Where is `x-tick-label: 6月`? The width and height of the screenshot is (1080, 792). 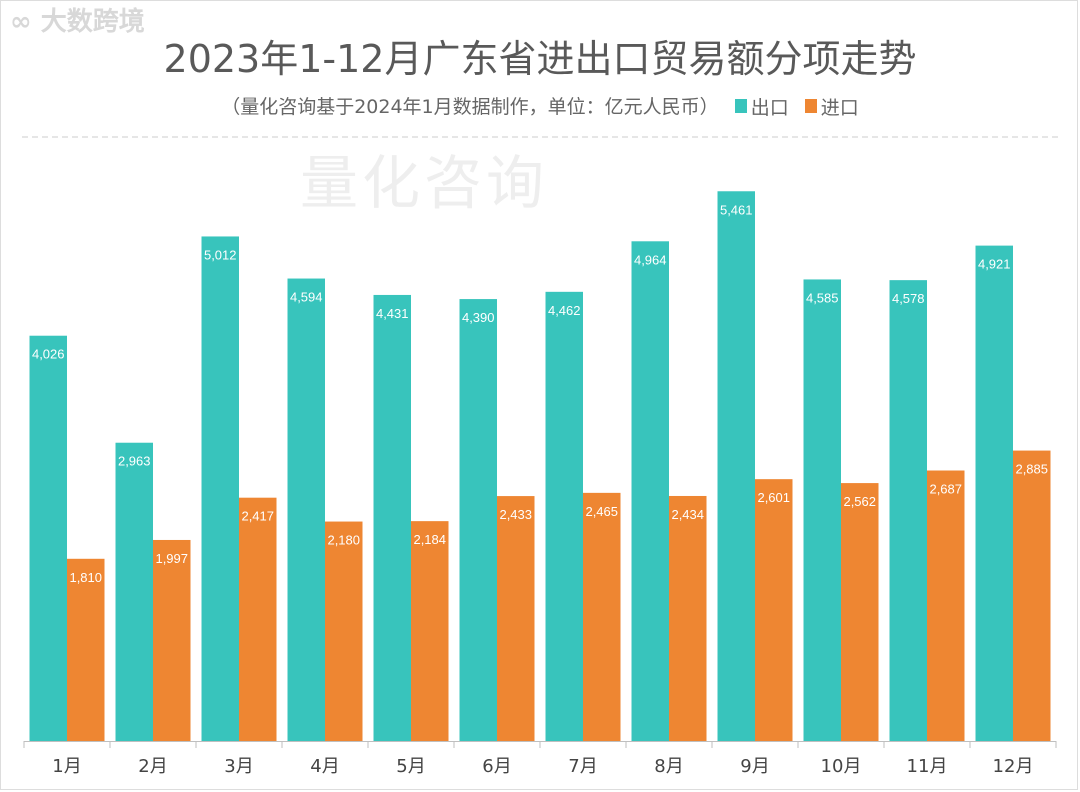 x-tick-label: 6月 is located at coordinates (496, 766).